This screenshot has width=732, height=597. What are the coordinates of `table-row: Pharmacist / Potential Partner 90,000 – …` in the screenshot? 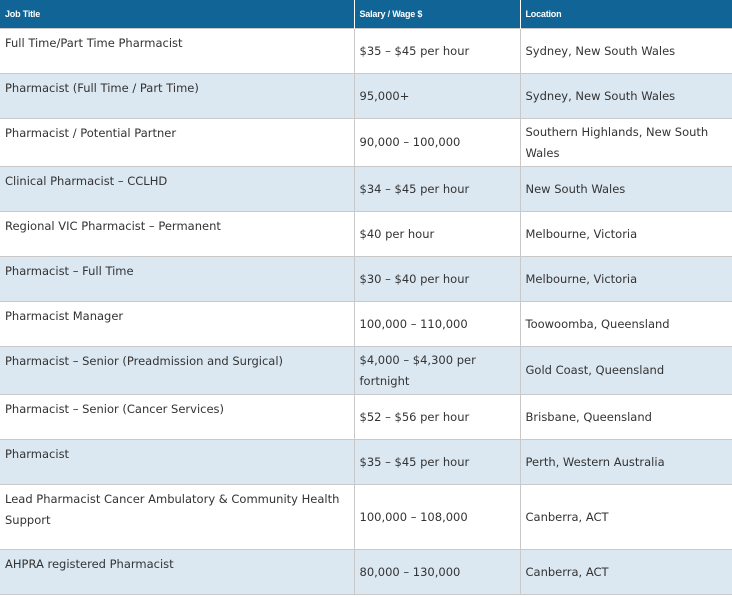 It's located at (366, 142).